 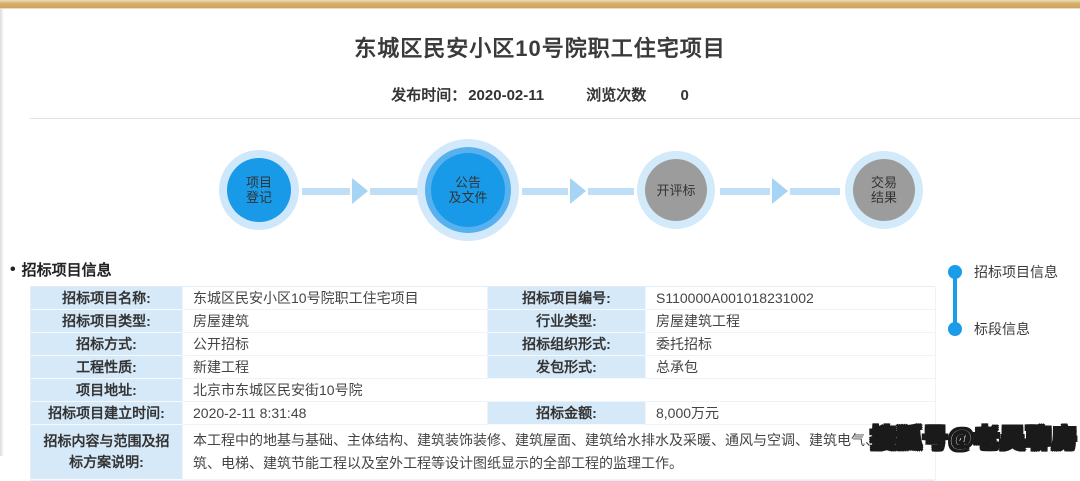 What do you see at coordinates (107, 367) in the screenshot?
I see `table-label-project-nature: 工程性质:` at bounding box center [107, 367].